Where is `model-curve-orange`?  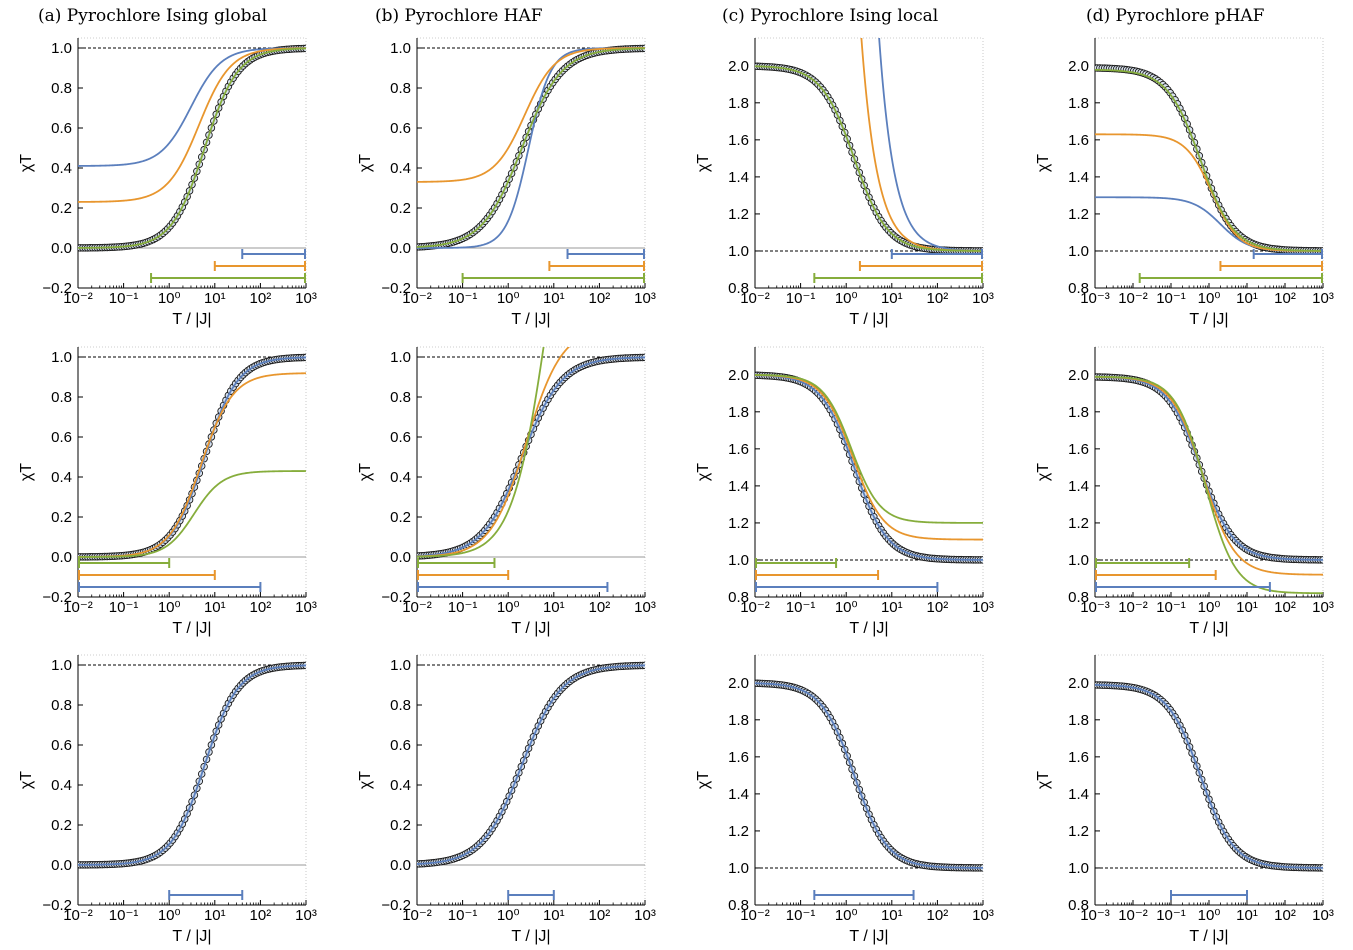 model-curve-orange is located at coordinates (869, 457).